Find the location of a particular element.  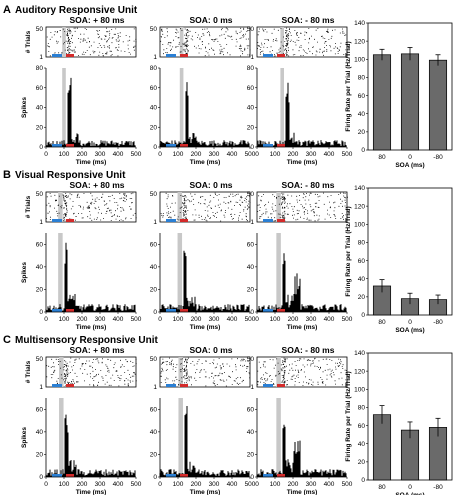

bar-ylabel: Firing Rate per Trial (Hz/Trial) is located at coordinates (348, 416).